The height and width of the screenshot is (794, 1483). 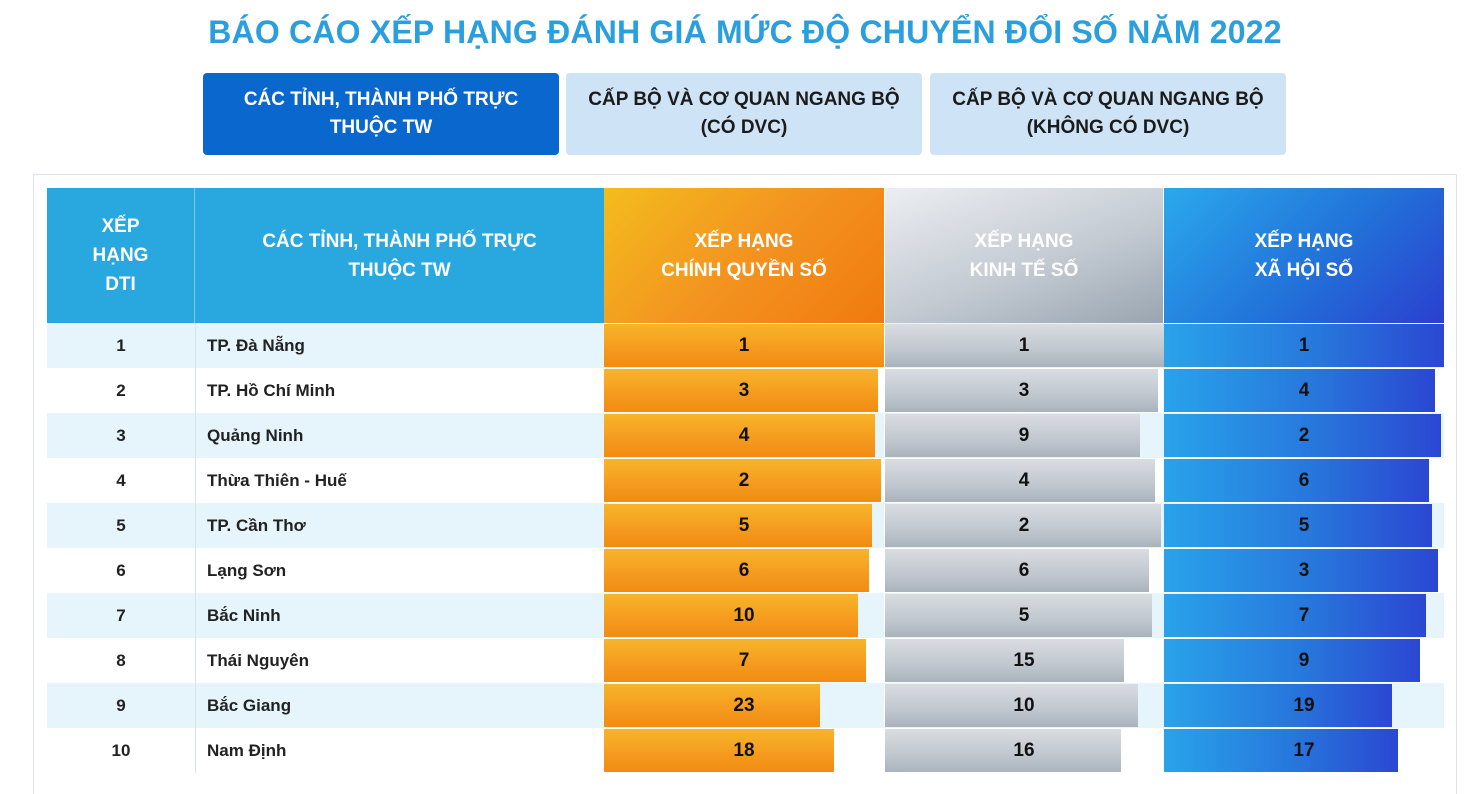 I want to click on header-text: HẠNG, so click(x=120, y=255).